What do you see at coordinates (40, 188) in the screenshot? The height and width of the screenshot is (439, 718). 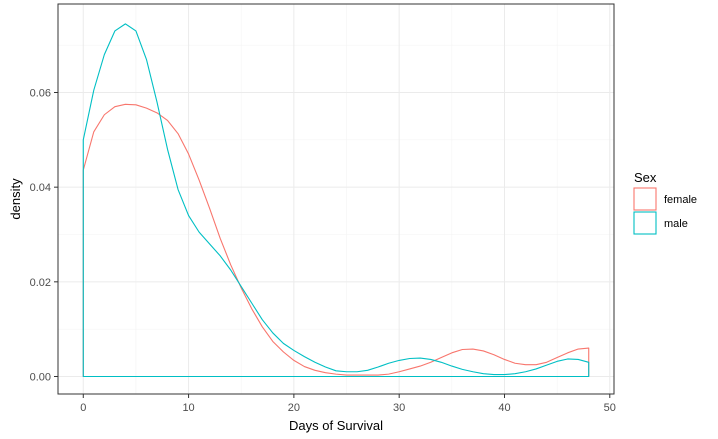 I see `y-tick-label: 0.04` at bounding box center [40, 188].